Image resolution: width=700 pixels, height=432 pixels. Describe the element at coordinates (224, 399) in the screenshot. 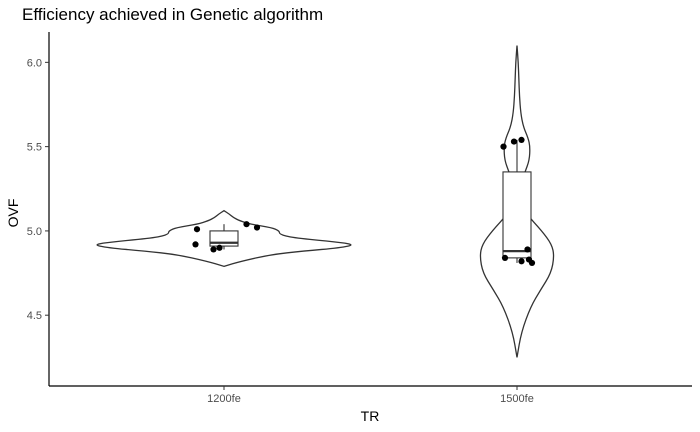

I see `x-tick-label: 1200fe` at that location.